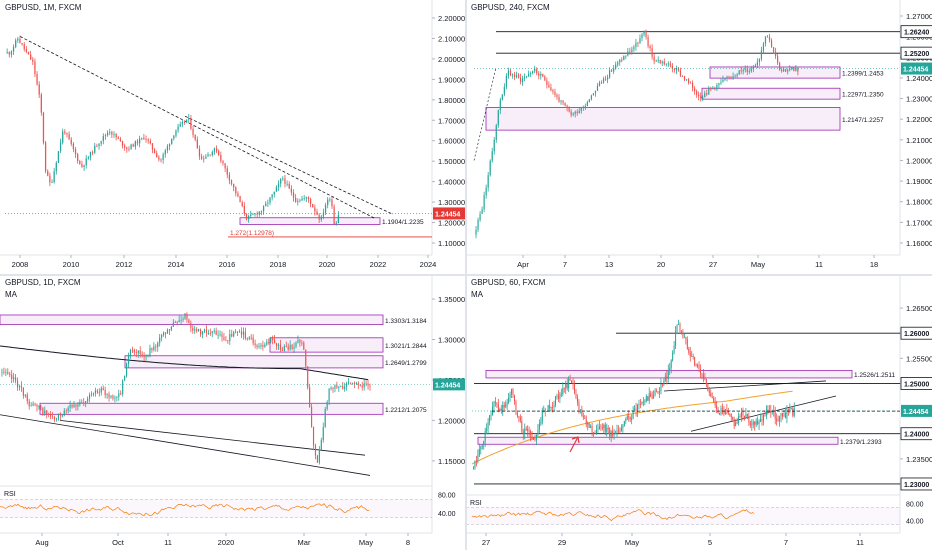  What do you see at coordinates (919, 308) in the screenshot?
I see `price-tick-label: 1.26500` at bounding box center [919, 308].